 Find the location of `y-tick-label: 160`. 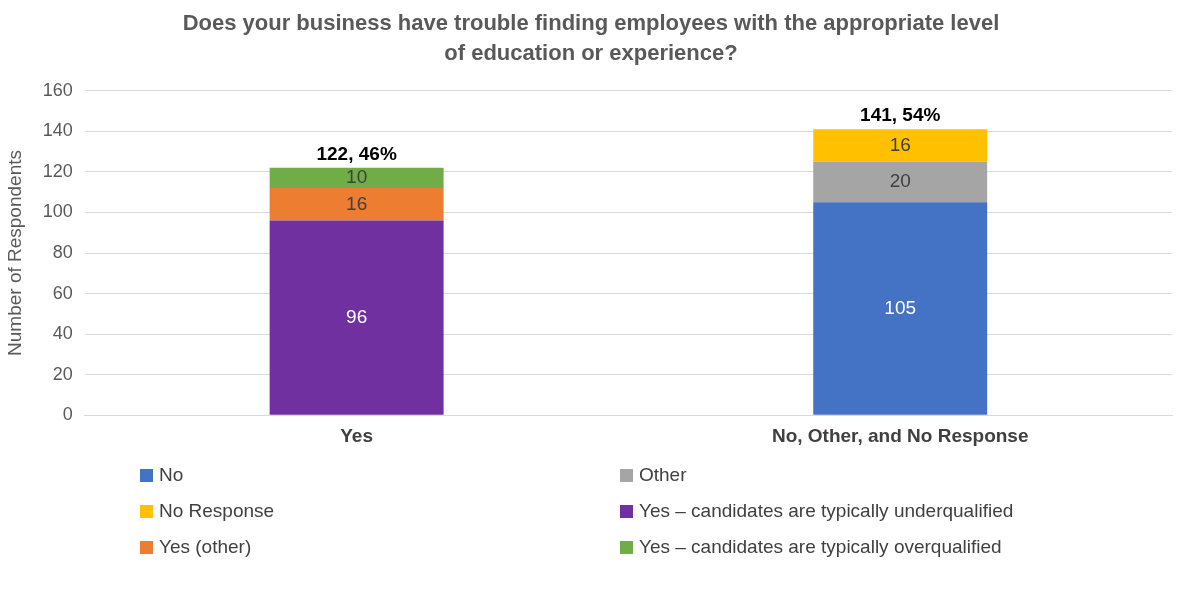

y-tick-label: 160 is located at coordinates (57, 89).